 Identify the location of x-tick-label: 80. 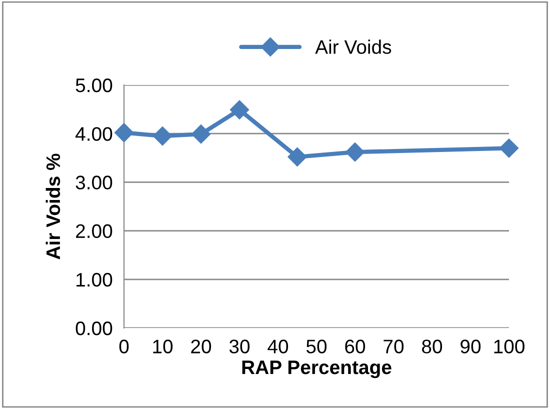
(432, 347).